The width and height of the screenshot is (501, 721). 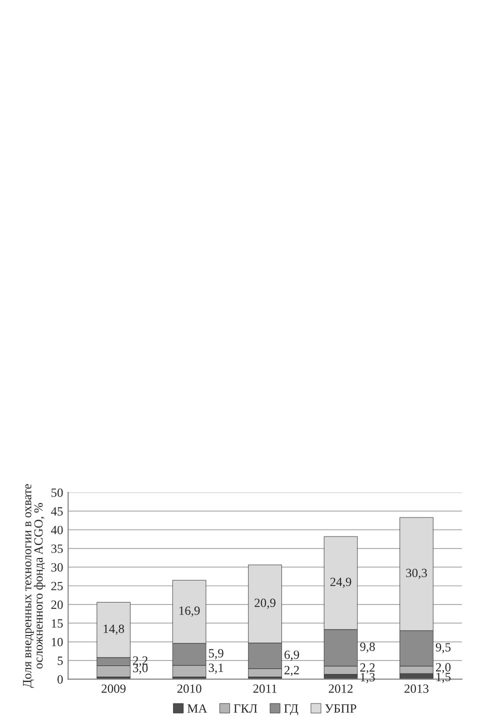 What do you see at coordinates (189, 611) in the screenshot?
I see `data-label: 16,9` at bounding box center [189, 611].